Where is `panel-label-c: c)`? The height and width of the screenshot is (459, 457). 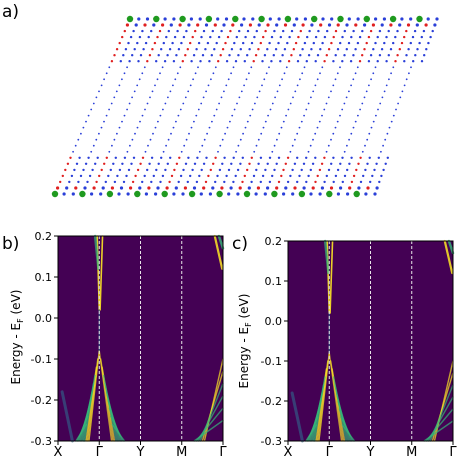 panel-label-c: c) is located at coordinates (240, 244).